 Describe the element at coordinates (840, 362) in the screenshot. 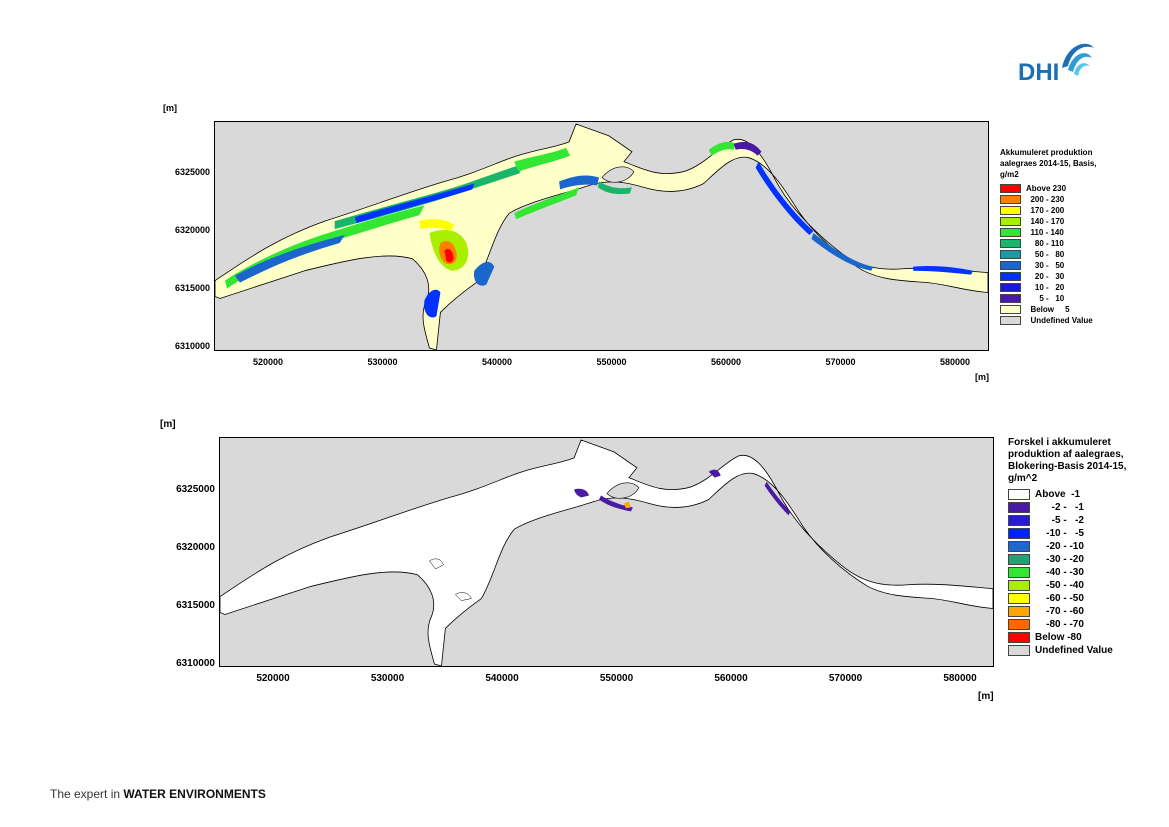

I see `map1-x-tick-label: 570000` at that location.